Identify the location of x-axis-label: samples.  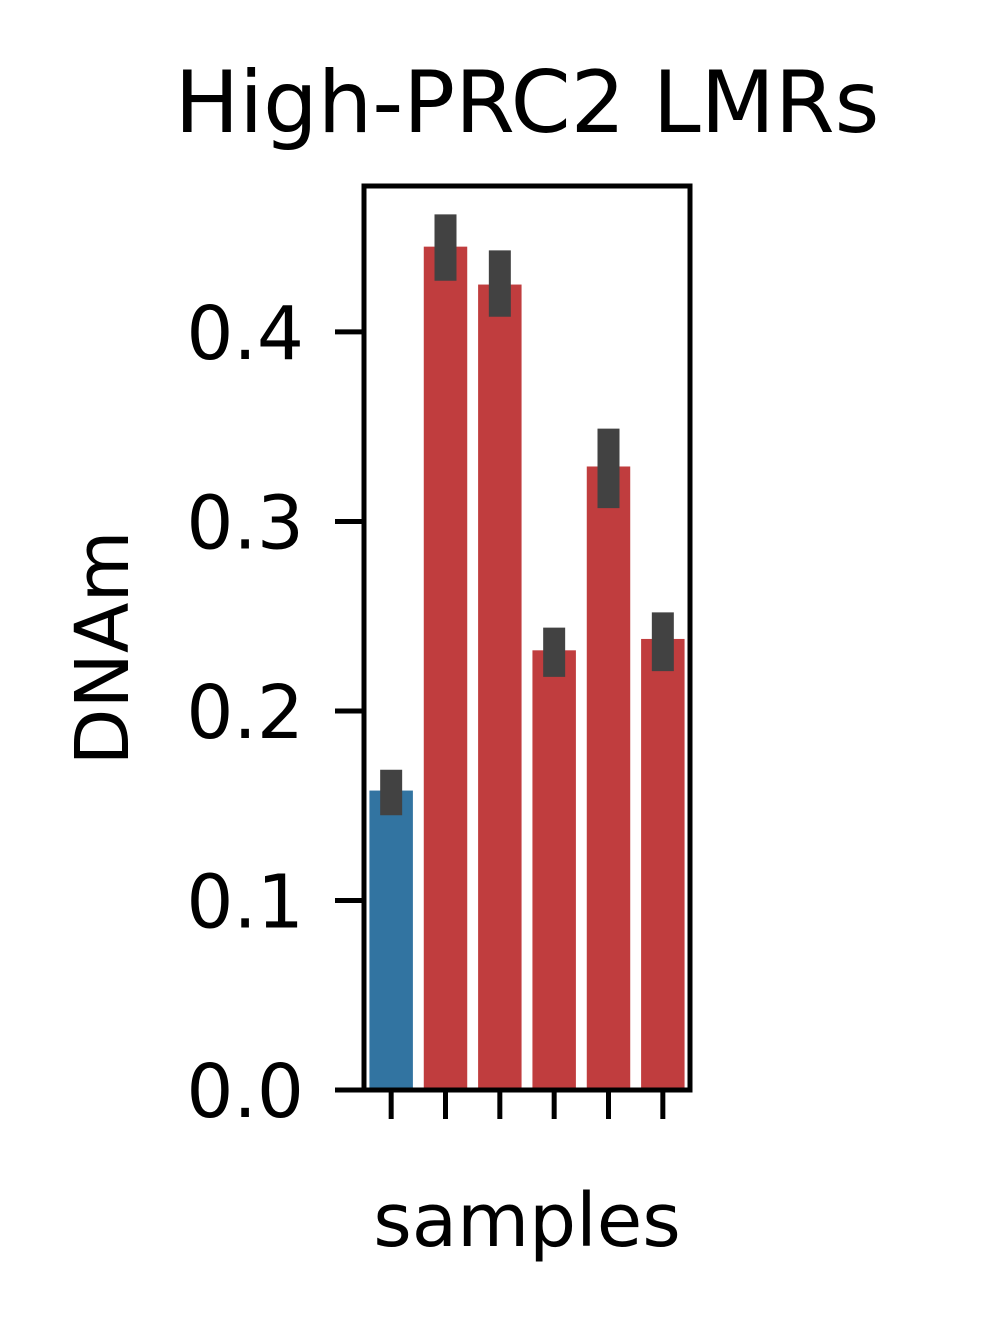
(527, 1221).